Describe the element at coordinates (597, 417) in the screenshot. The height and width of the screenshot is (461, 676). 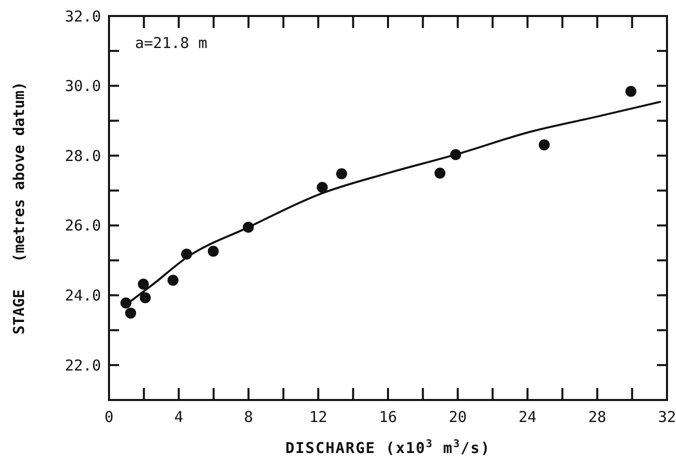
I see `x-tick-label: 28` at that location.